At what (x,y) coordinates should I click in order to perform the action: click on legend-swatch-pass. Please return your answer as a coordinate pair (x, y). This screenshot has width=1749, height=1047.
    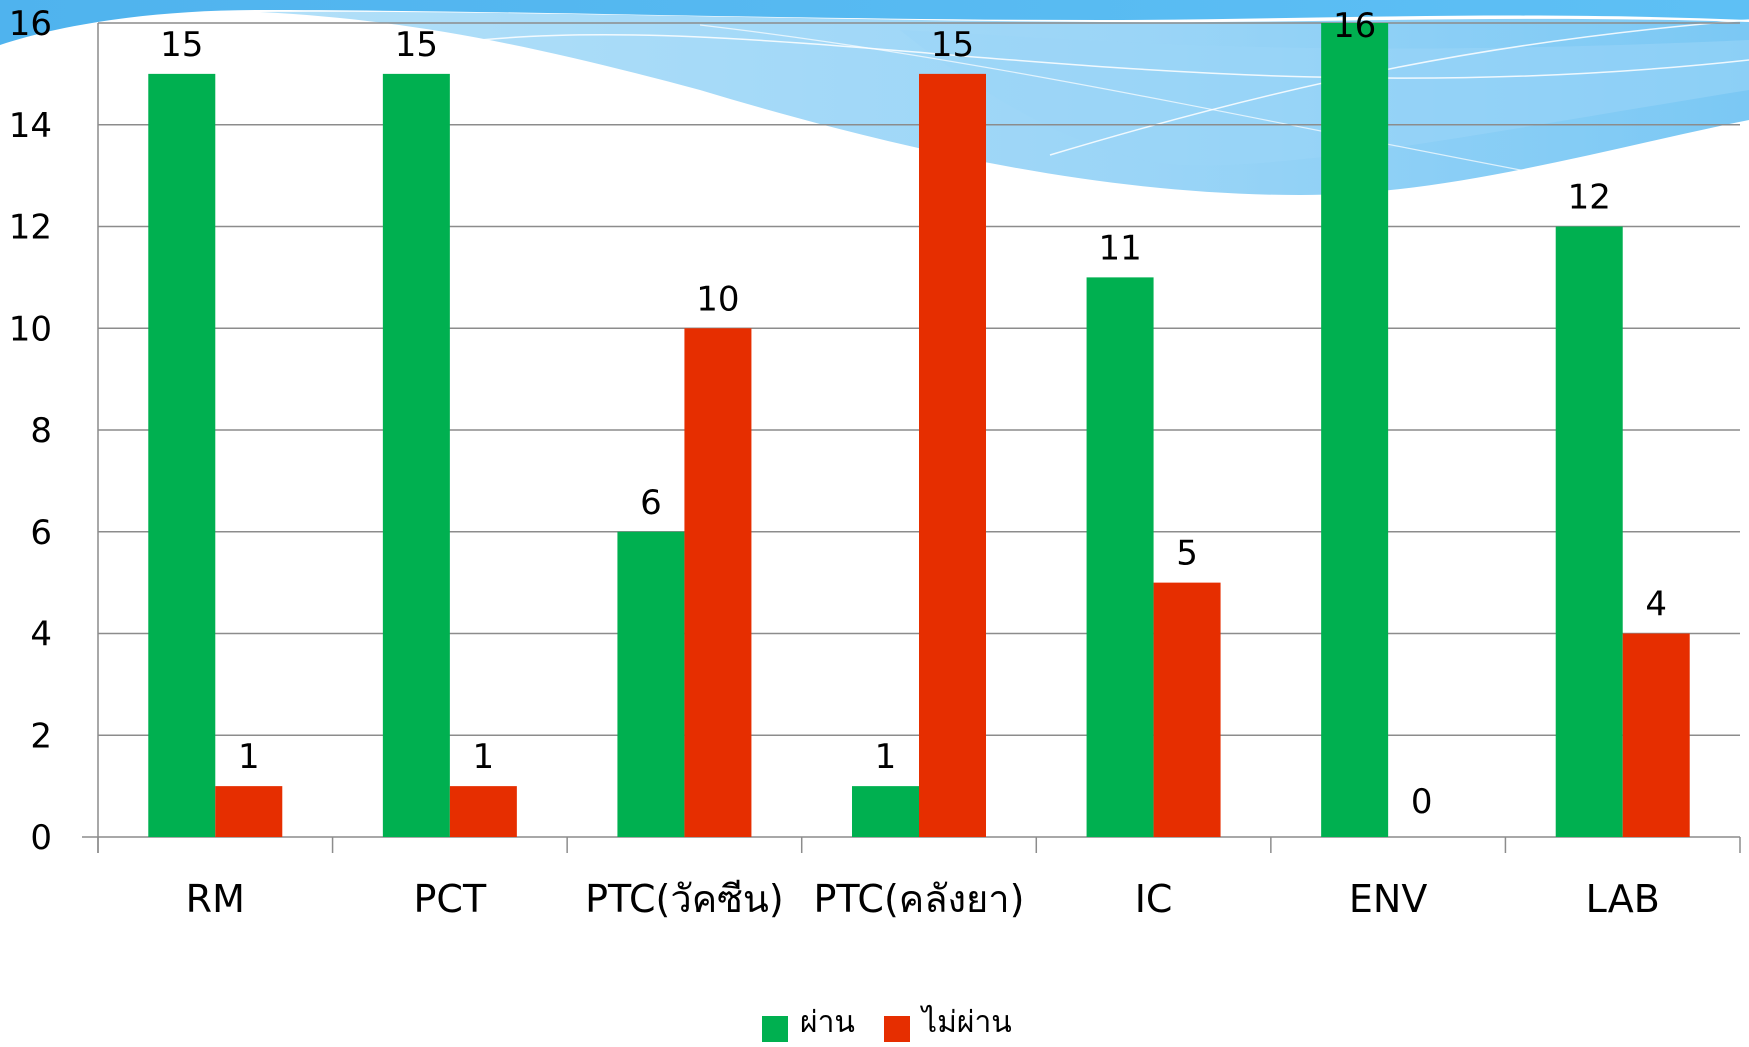
    Looking at the image, I should click on (775, 1029).